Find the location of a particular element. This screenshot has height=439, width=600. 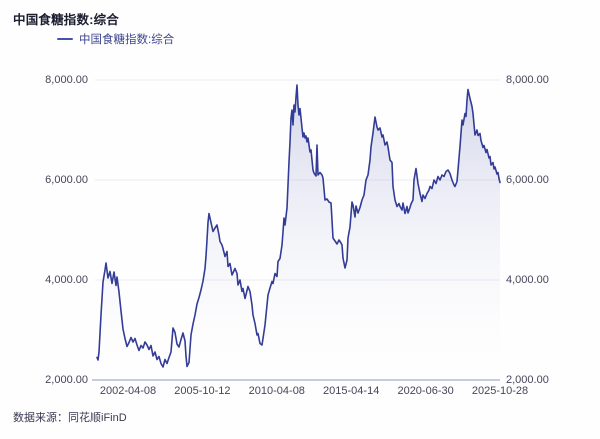

y-axis-label-left: 2,000.00 is located at coordinates (66, 380).